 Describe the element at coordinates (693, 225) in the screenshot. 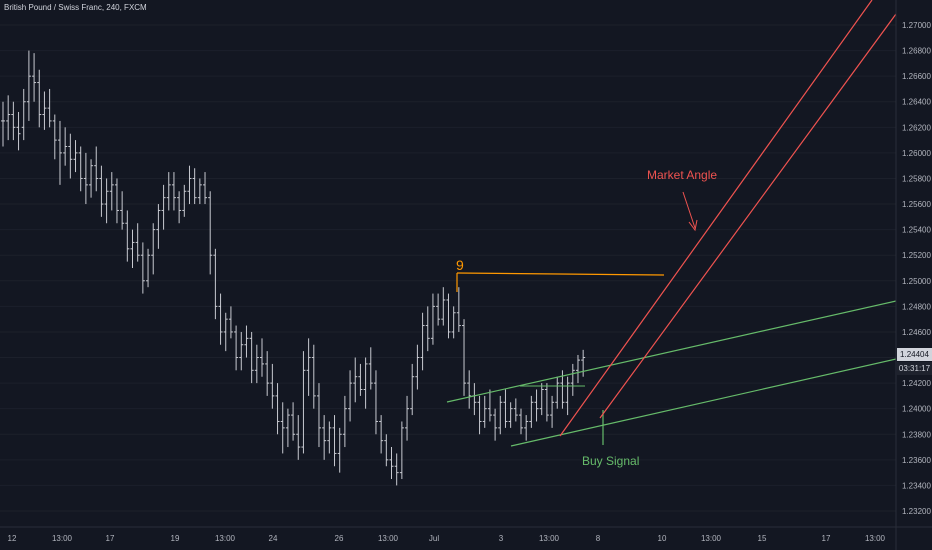

I see `arrow-head` at that location.